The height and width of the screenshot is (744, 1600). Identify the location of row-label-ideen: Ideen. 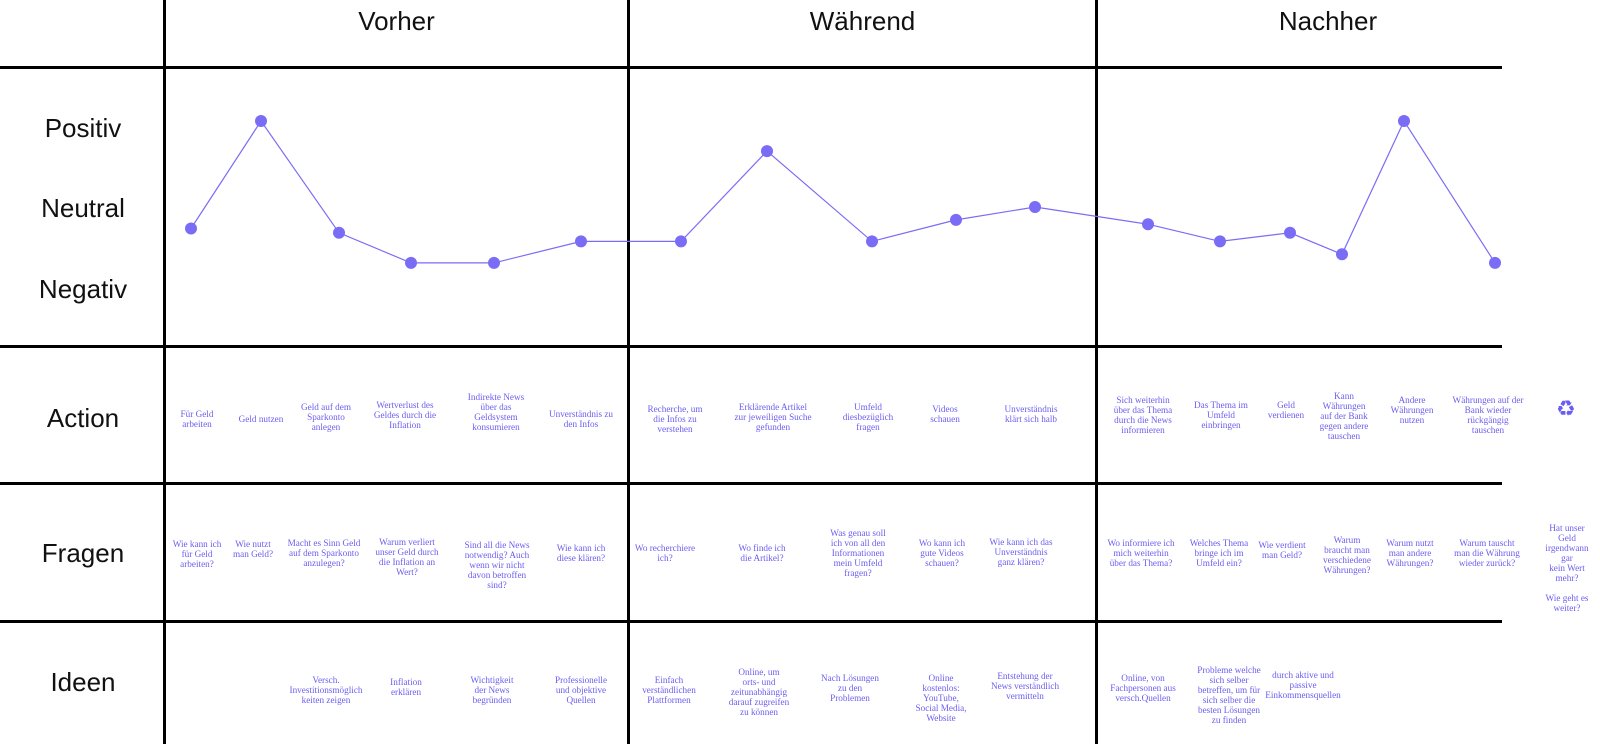
(83, 682).